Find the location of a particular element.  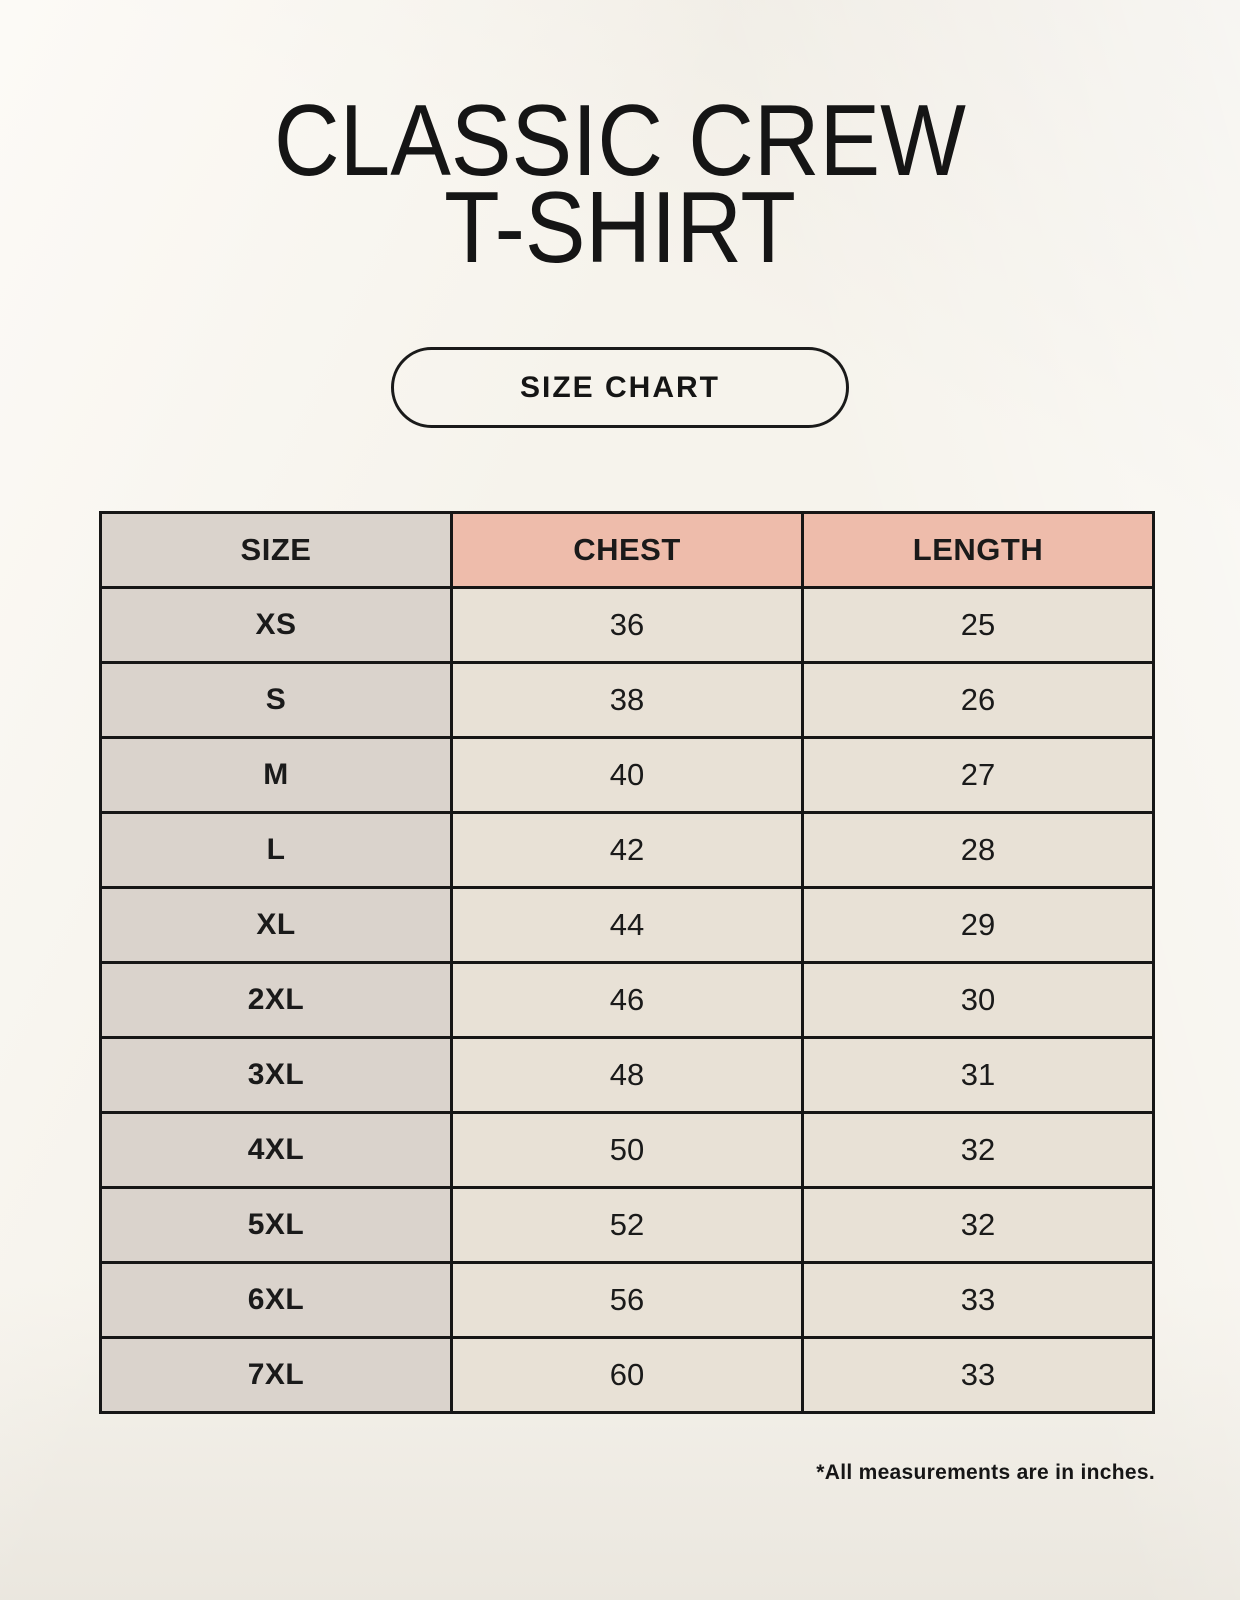

chest-value: 44 is located at coordinates (627, 925).